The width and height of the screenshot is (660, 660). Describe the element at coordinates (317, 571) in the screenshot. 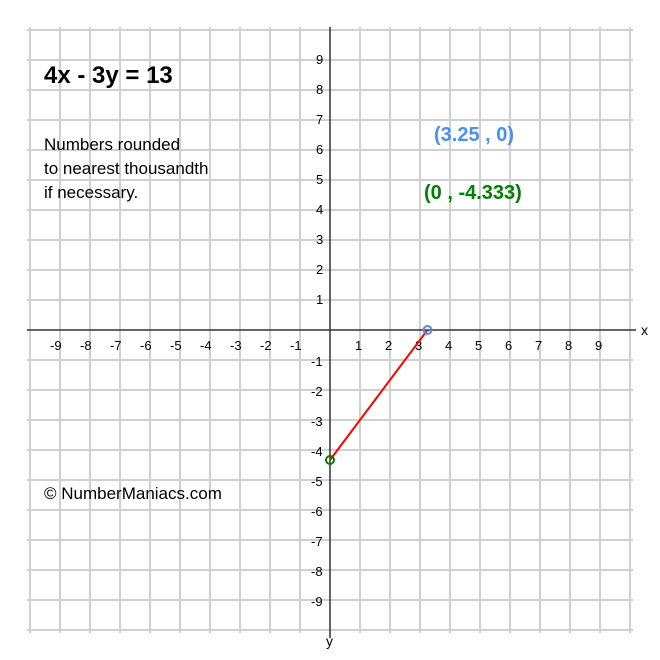

I see `y-tick-label: -8` at that location.